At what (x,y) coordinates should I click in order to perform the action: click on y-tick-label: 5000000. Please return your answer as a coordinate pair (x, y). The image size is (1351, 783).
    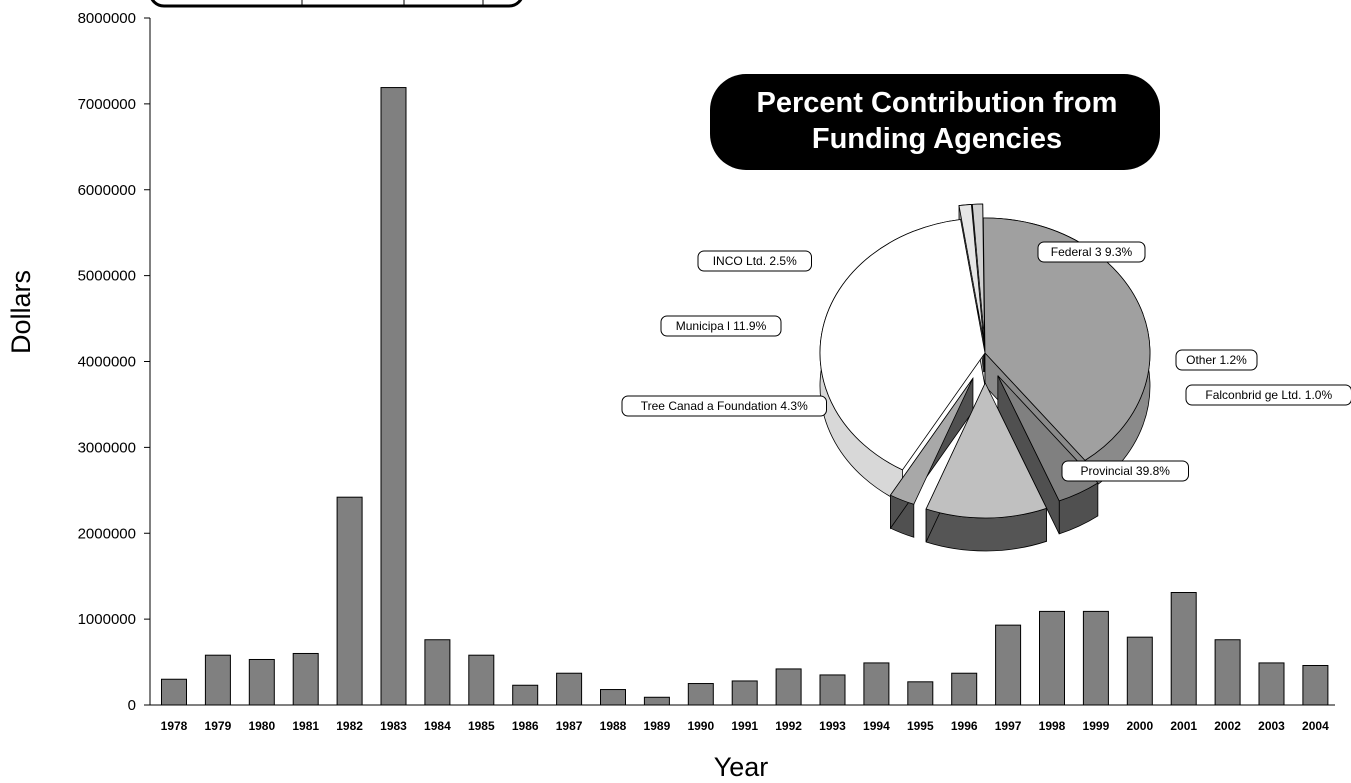
    Looking at the image, I should click on (107, 276).